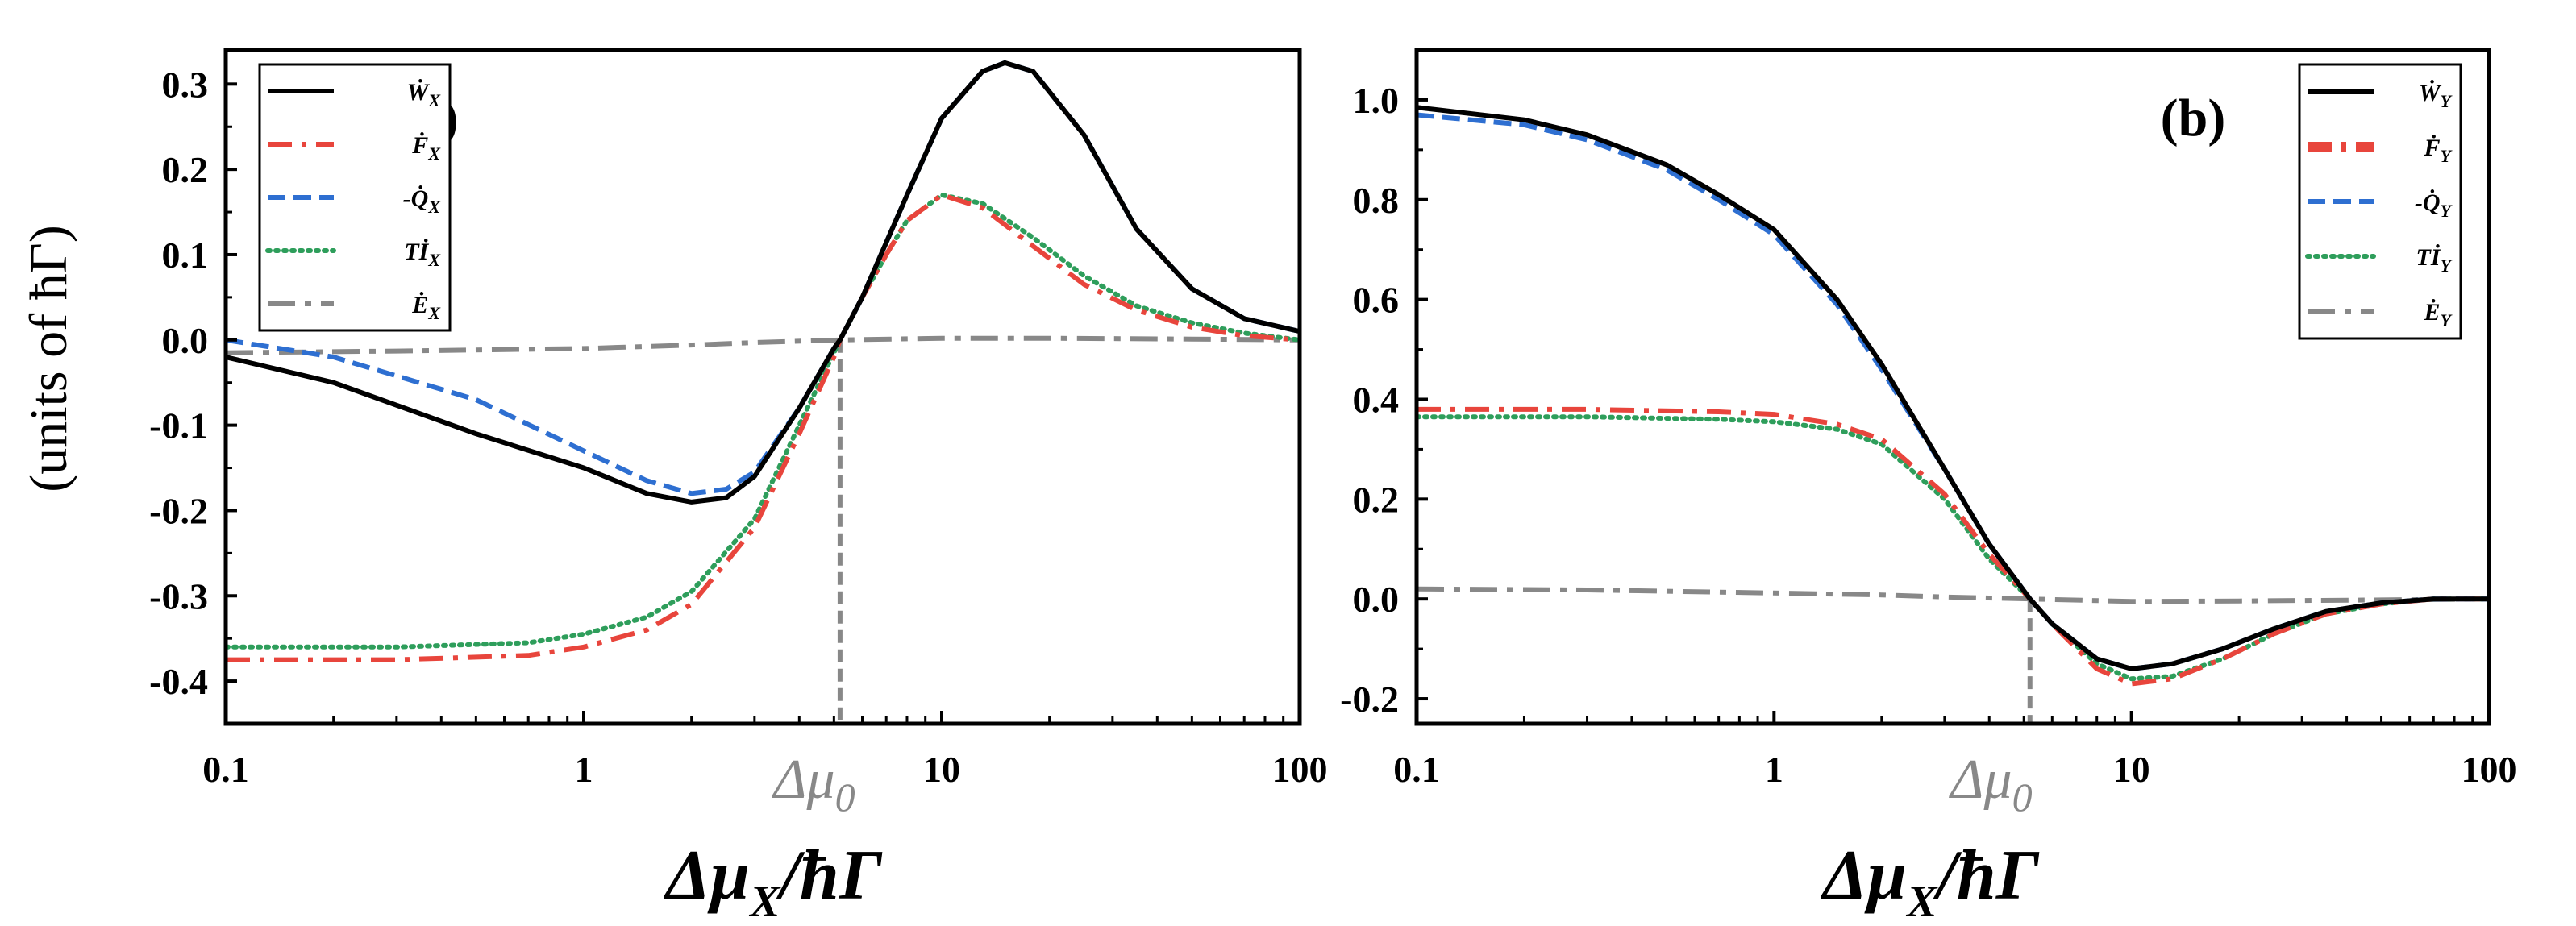  I want to click on y-tick-label-b: 0.6, so click(1377, 300).